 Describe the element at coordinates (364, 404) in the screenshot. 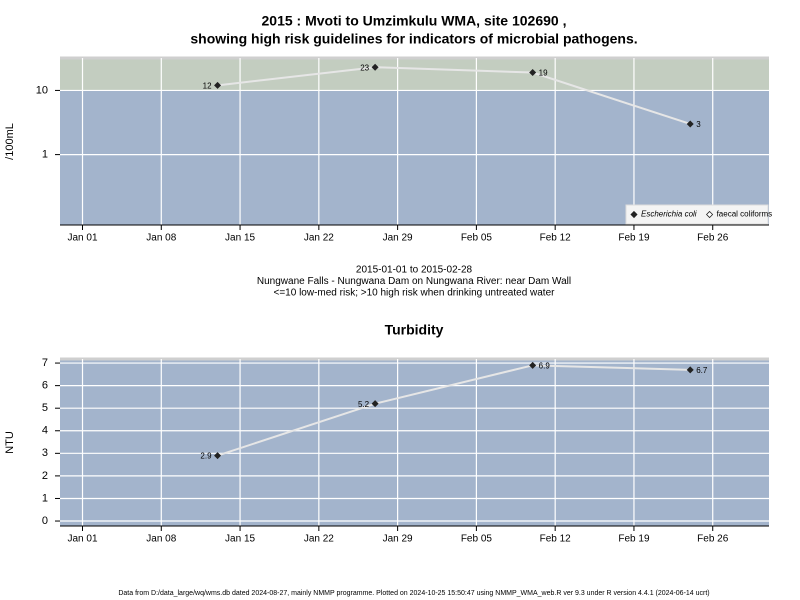

I see `data-label: 5.2` at that location.